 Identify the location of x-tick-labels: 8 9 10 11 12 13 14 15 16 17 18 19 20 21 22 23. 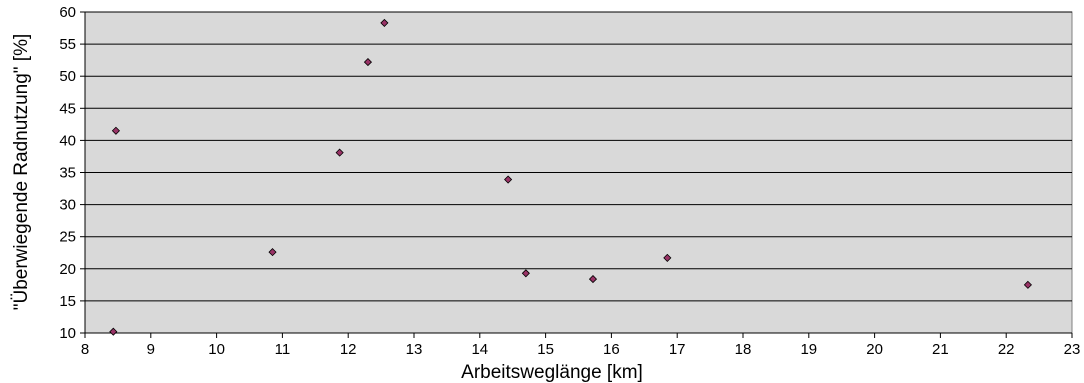
(581, 349).